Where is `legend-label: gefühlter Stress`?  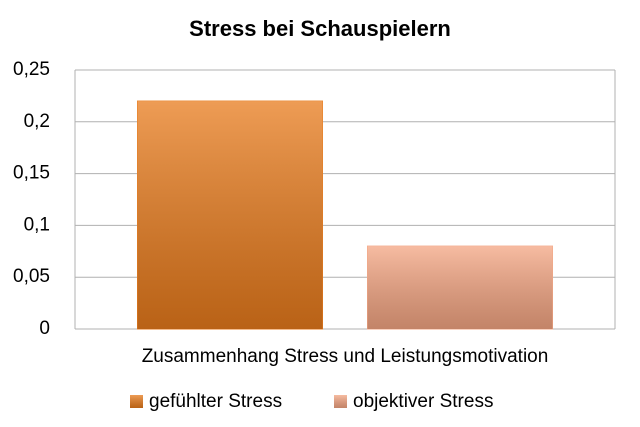
legend-label: gefühlter Stress is located at coordinates (215, 401).